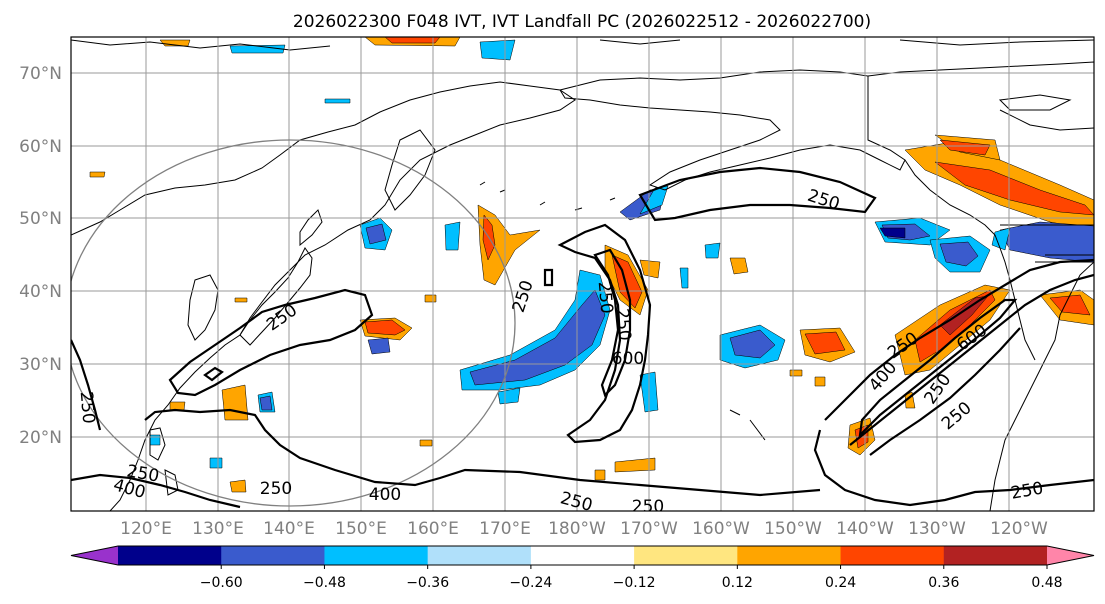 Image resolution: width=1105 pixels, height=604 pixels. What do you see at coordinates (218, 529) in the screenshot?
I see `lon-label: 130°E` at bounding box center [218, 529].